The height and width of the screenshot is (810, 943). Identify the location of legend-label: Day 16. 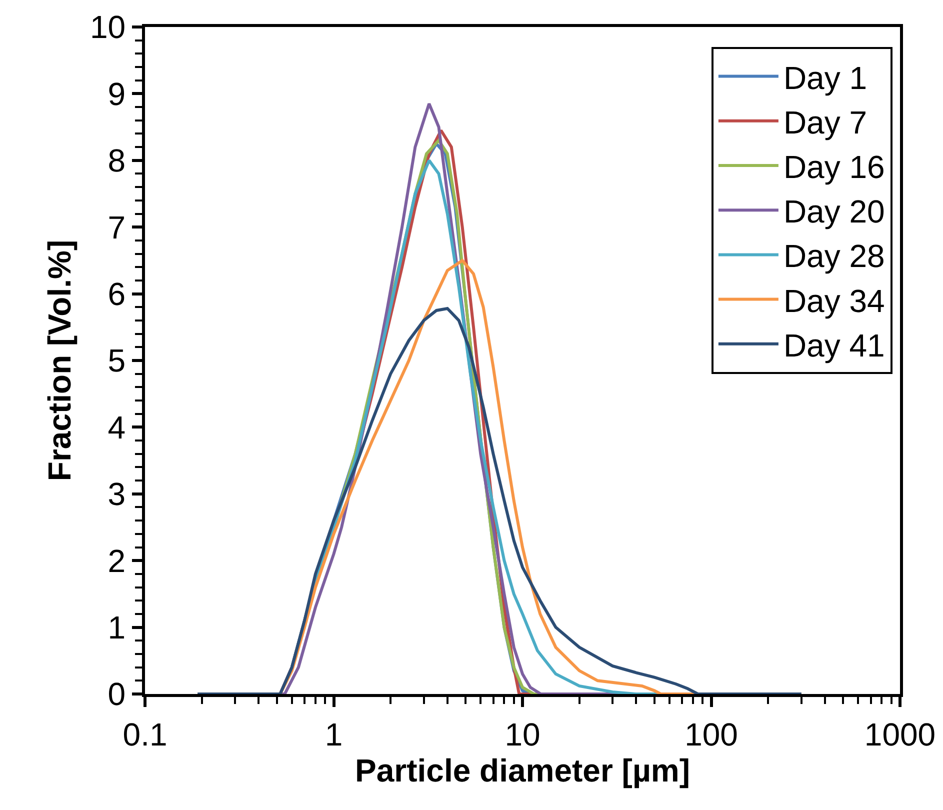
(834, 166).